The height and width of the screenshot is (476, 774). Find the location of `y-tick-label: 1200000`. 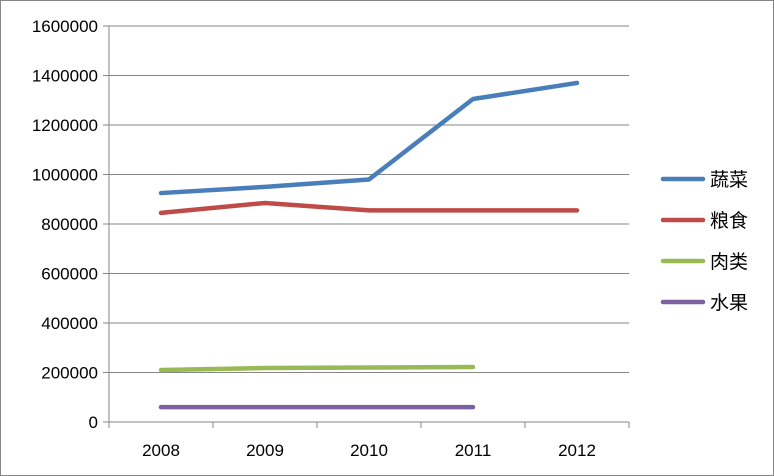

y-tick-label: 1200000 is located at coordinates (65, 125).